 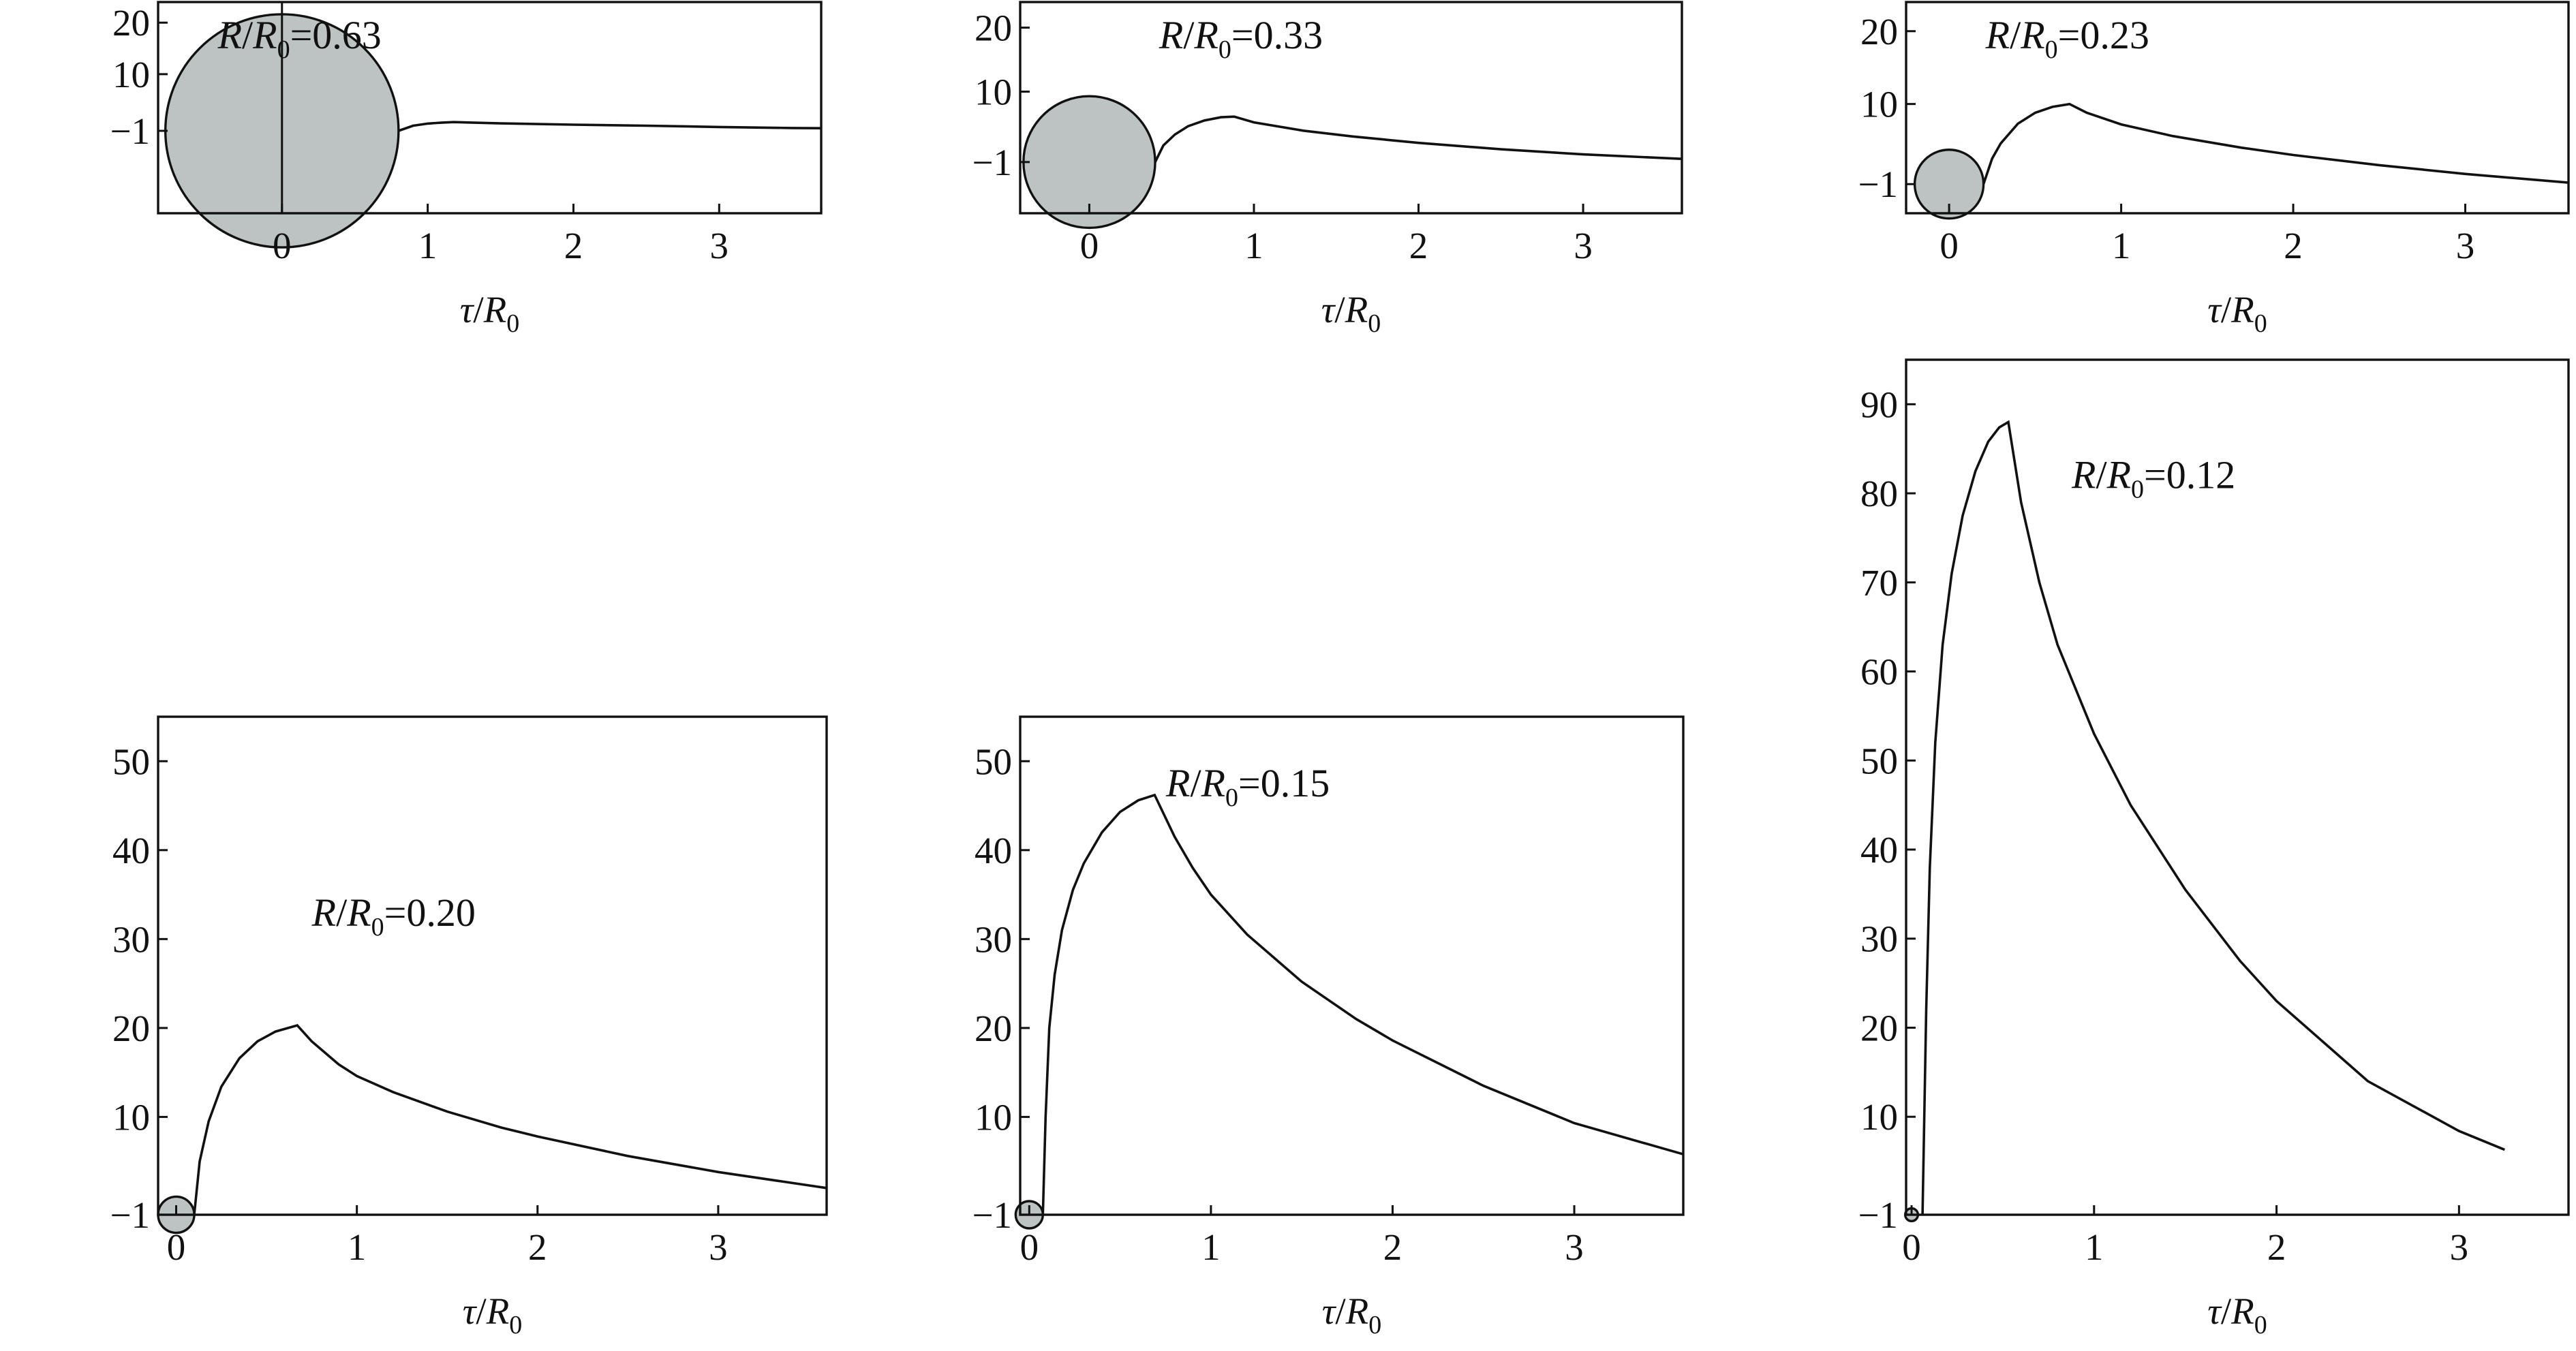 What do you see at coordinates (1879, 672) in the screenshot?
I see `y-tick-label: 60` at bounding box center [1879, 672].